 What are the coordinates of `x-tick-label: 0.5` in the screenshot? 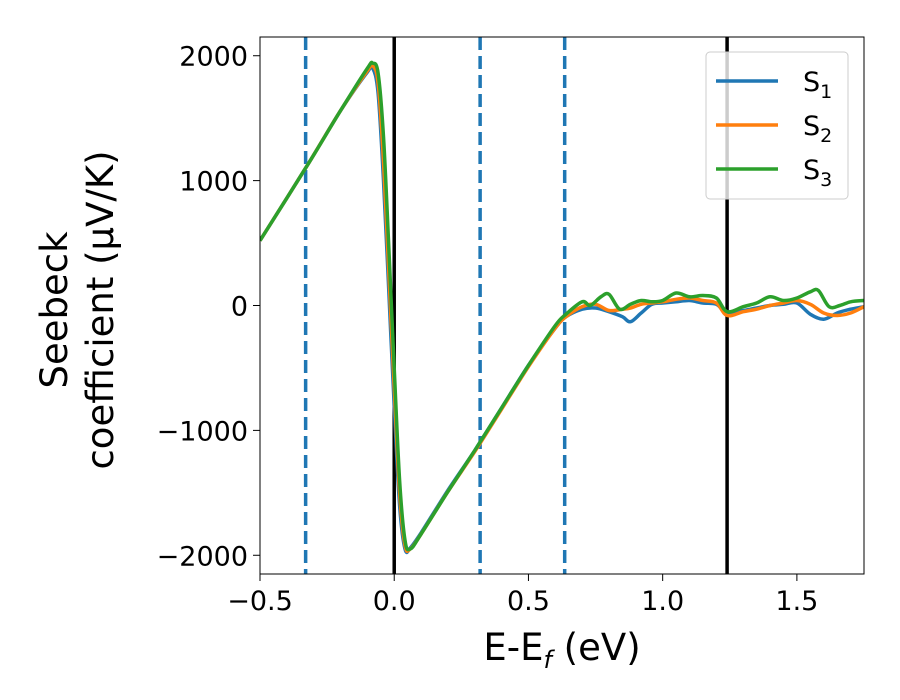 It's located at (528, 601).